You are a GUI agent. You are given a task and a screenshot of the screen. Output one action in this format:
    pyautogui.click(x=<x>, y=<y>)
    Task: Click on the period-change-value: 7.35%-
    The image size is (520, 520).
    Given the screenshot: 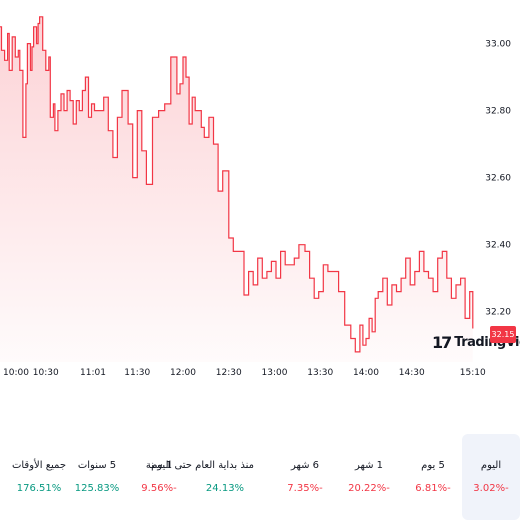 What is the action you would take?
    pyautogui.click(x=305, y=488)
    